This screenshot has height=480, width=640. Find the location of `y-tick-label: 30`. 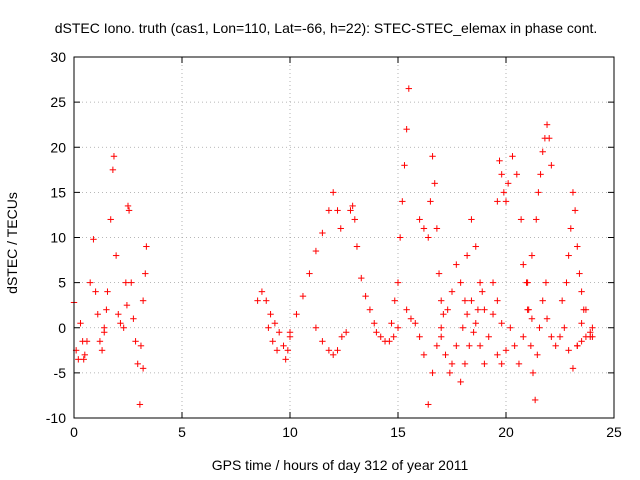

y-tick-label: 30 is located at coordinates (58, 57).